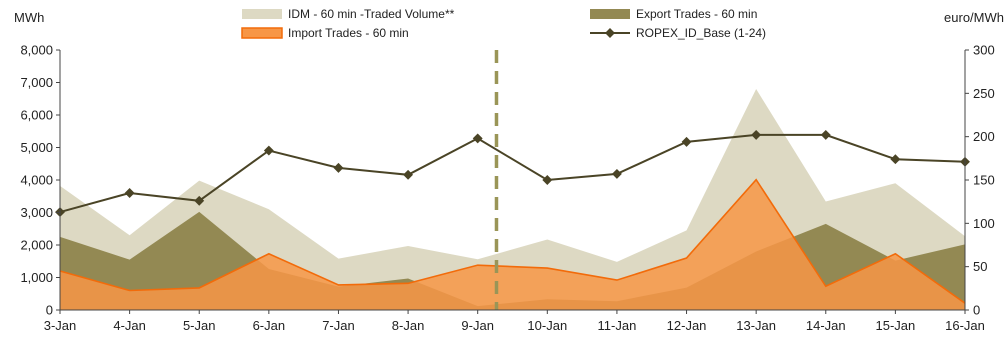  I want to click on legend-item-ropex: ROPEX_ID_Base (1-24), so click(678, 33).